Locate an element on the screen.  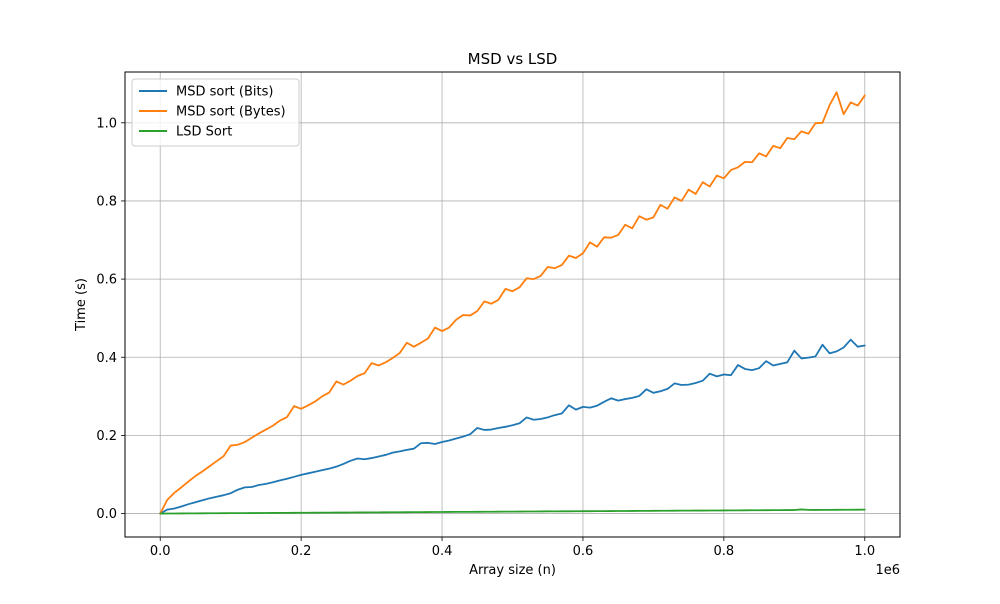
y-tick-label: 1.0 is located at coordinates (106, 123).